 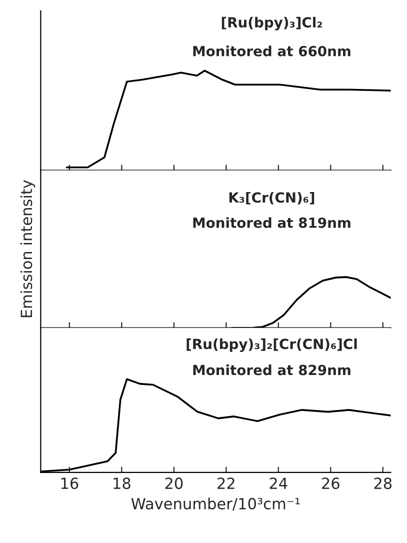 I want to click on text: [Ru(bpy)₃]₂[Cr(CN)₆]Cl, so click(x=271, y=345).